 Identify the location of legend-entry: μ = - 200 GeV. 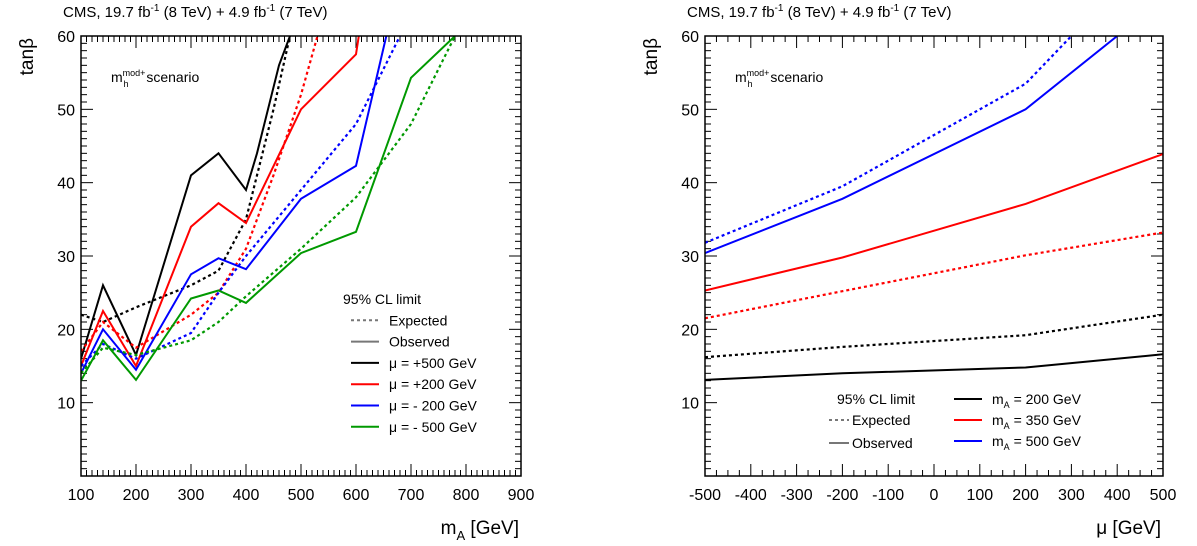
(433, 406).